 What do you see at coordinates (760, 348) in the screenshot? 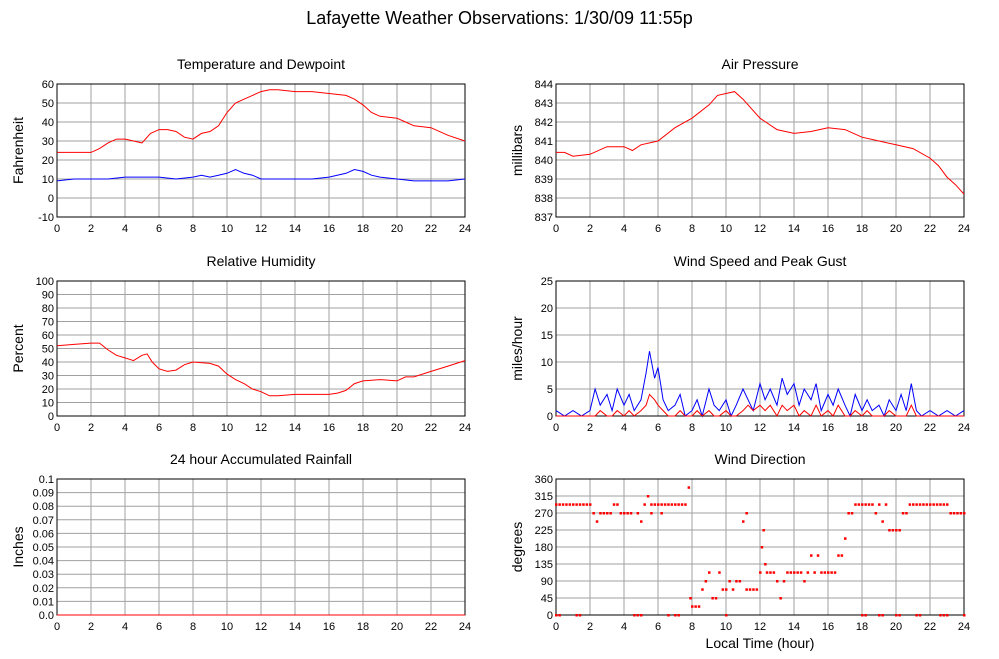
I see `plot-frame` at bounding box center [760, 348].